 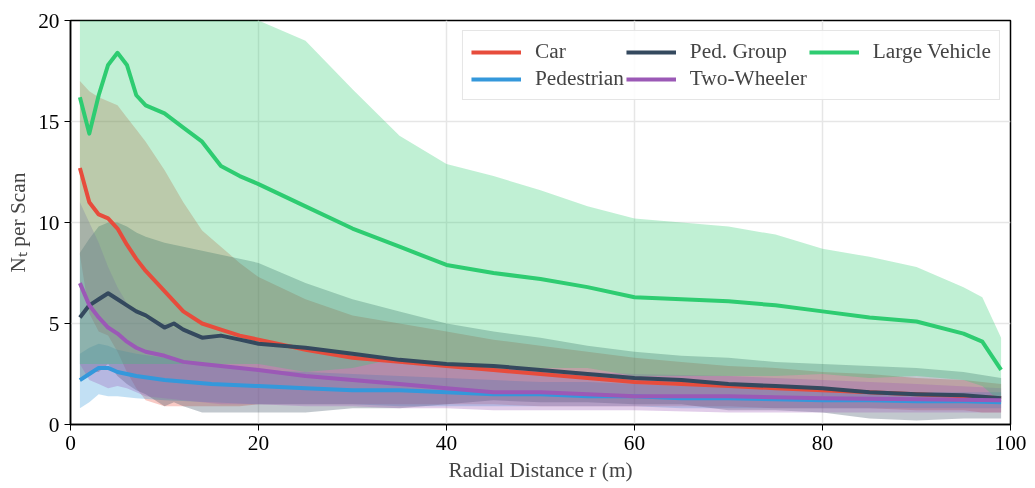 I want to click on legend-label: Two-Wheeler, so click(x=748, y=78).